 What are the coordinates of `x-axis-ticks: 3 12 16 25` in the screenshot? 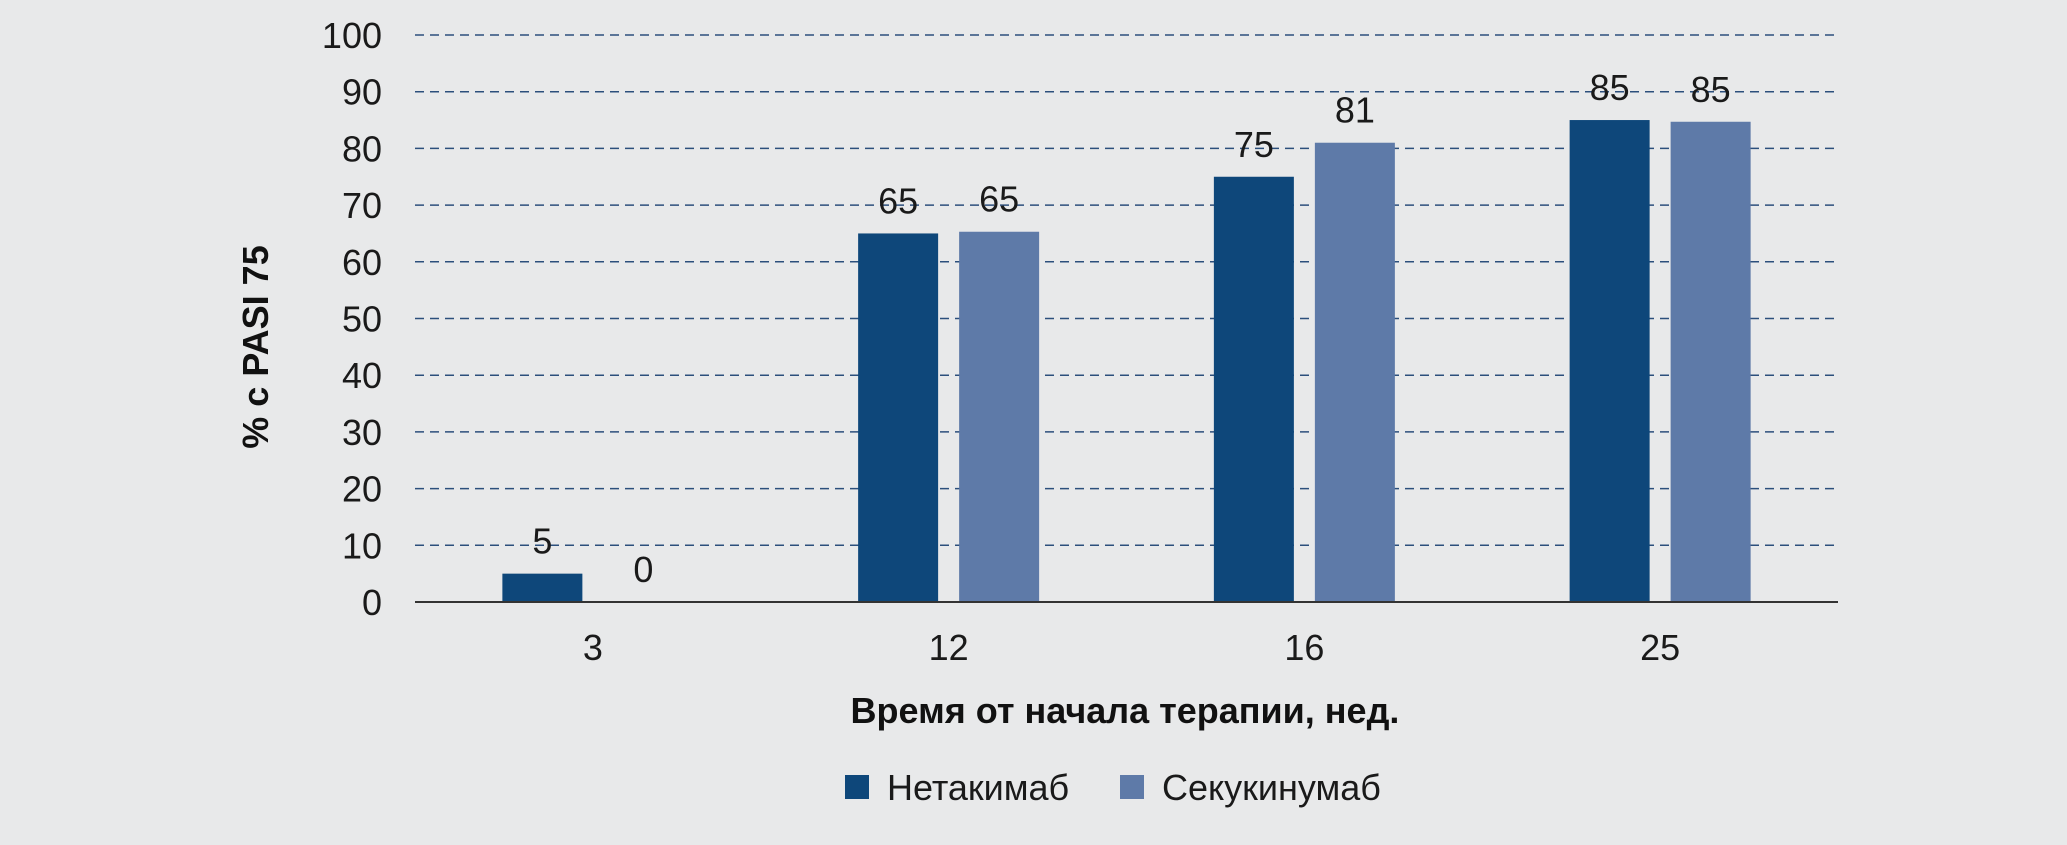 It's located at (1131, 647).